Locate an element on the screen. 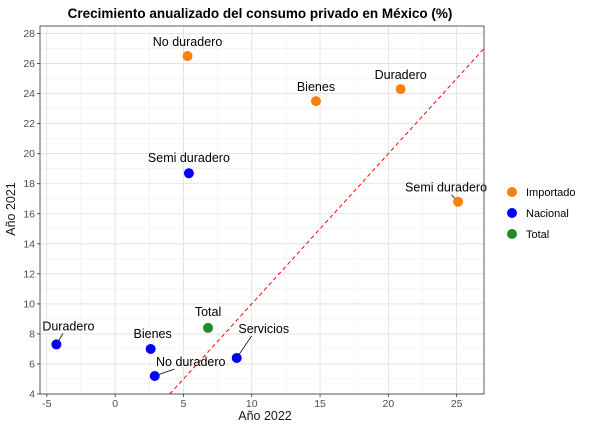 The image size is (589, 427). y-tick-label: 16 is located at coordinates (29, 214).